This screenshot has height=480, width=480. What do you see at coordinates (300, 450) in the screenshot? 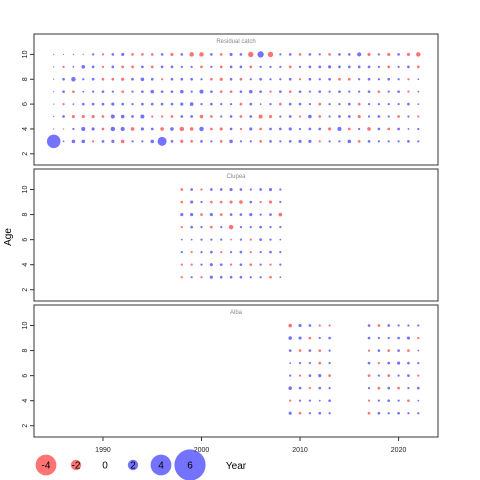
I see `x-tick-label: 2010` at bounding box center [300, 450].